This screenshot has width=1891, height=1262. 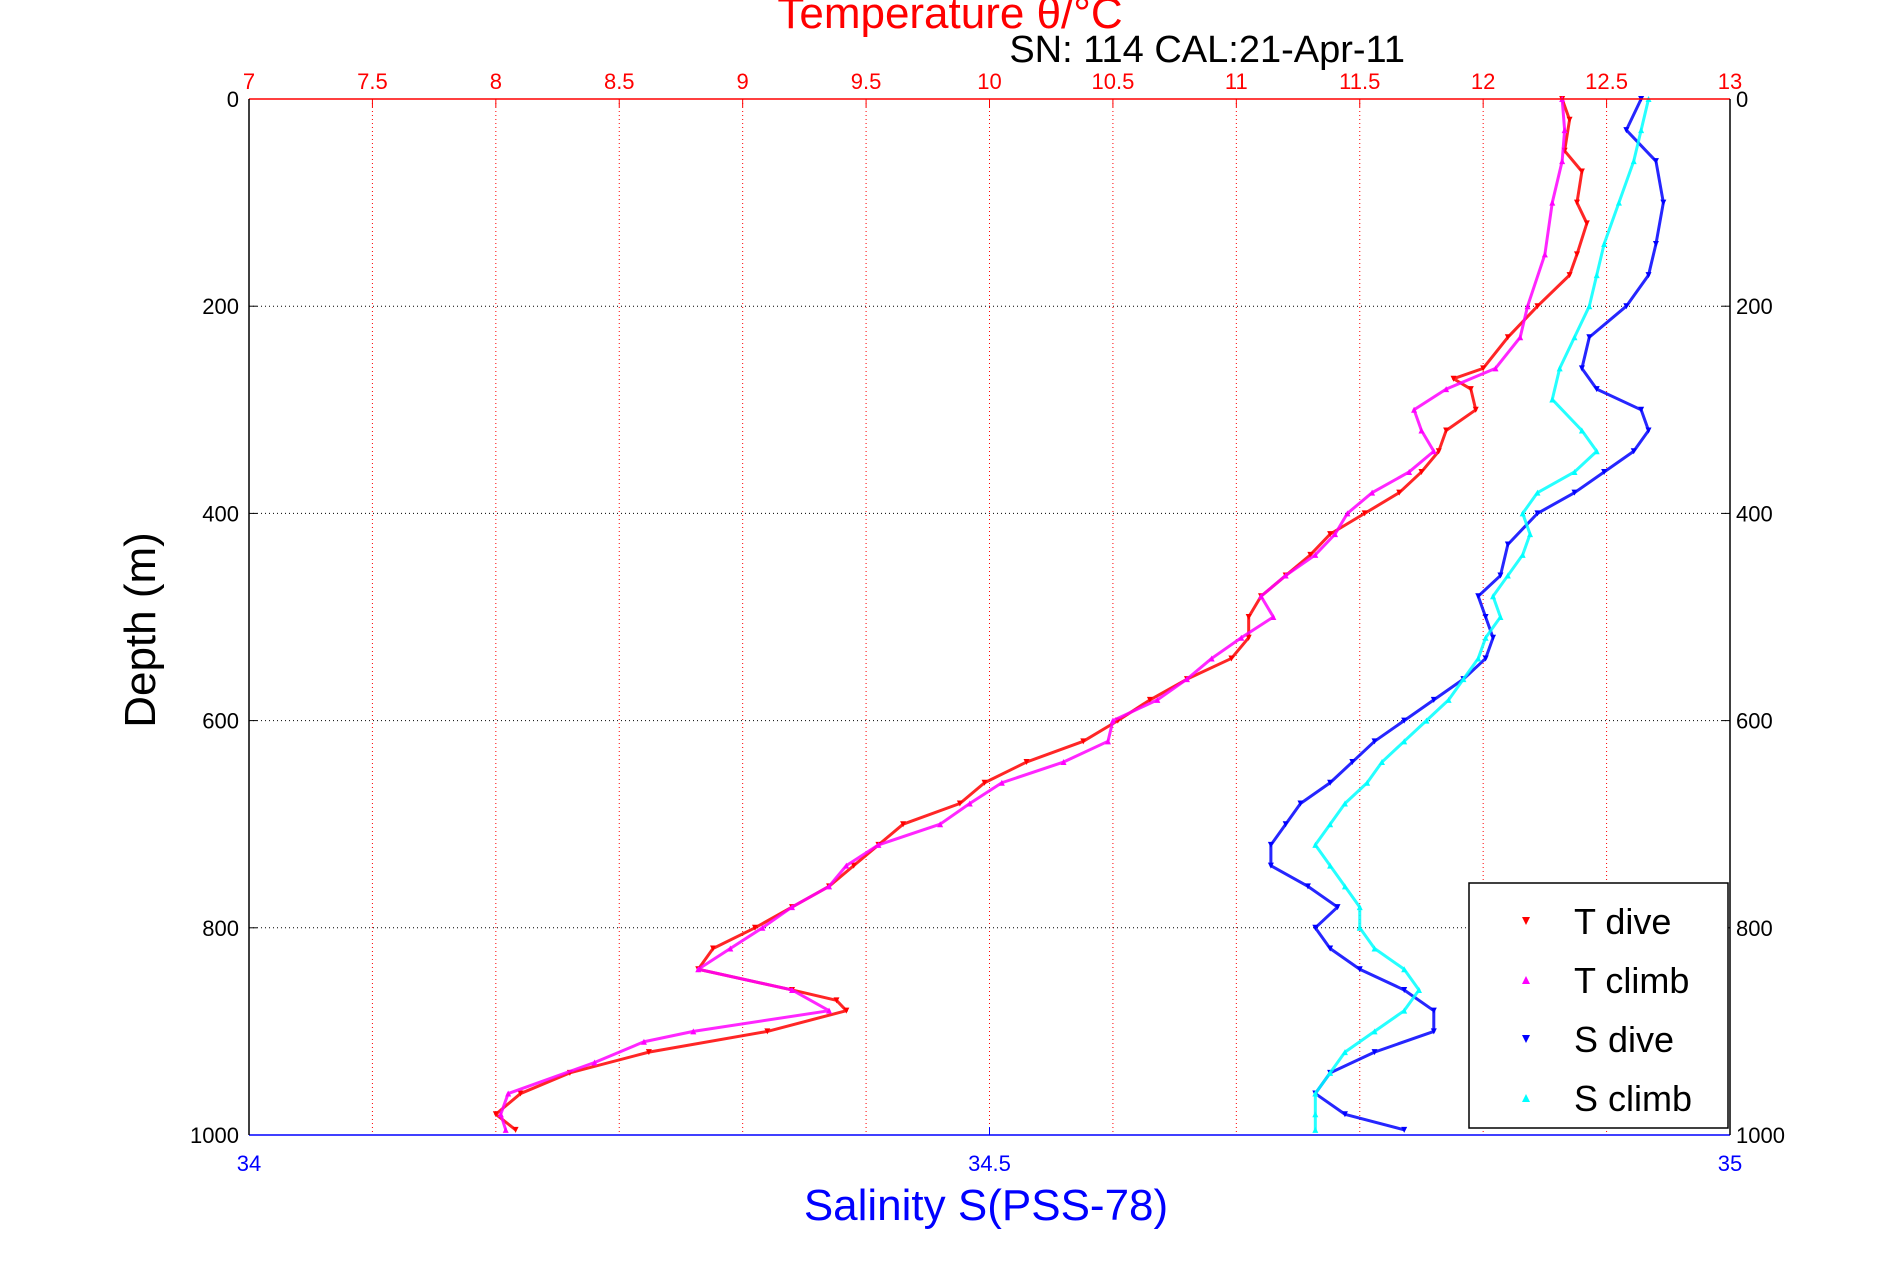 What do you see at coordinates (743, 81) in the screenshot?
I see `top-tick-label: 9` at bounding box center [743, 81].